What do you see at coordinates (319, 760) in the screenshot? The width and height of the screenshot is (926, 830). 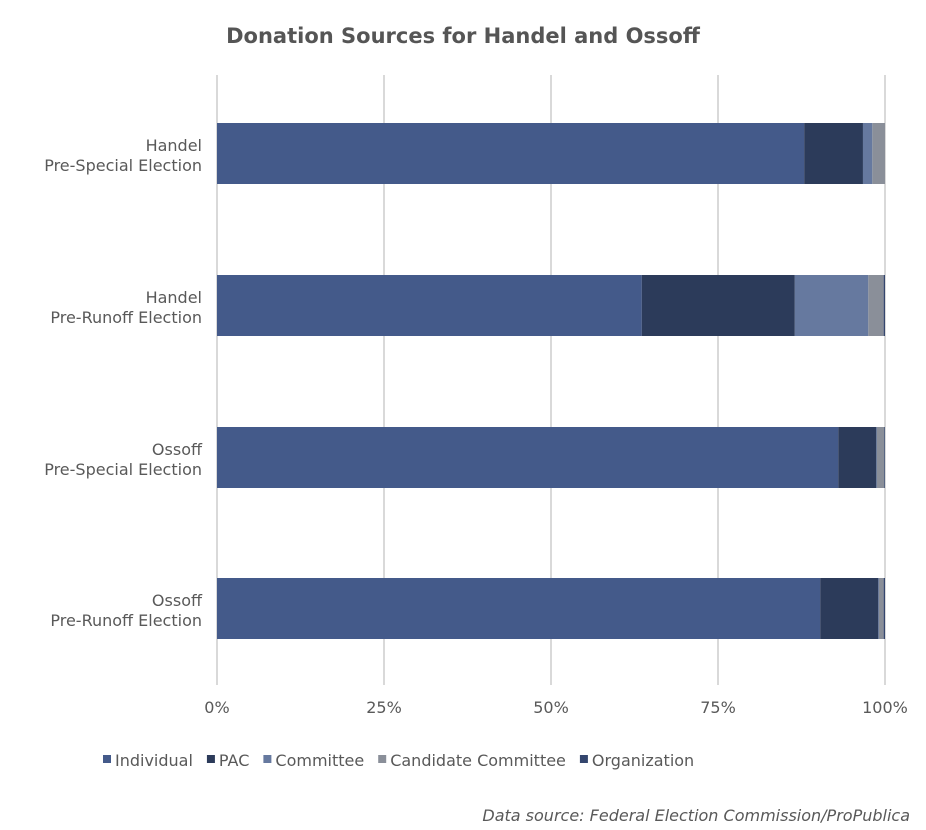 I see `legend-label: Committee` at bounding box center [319, 760].